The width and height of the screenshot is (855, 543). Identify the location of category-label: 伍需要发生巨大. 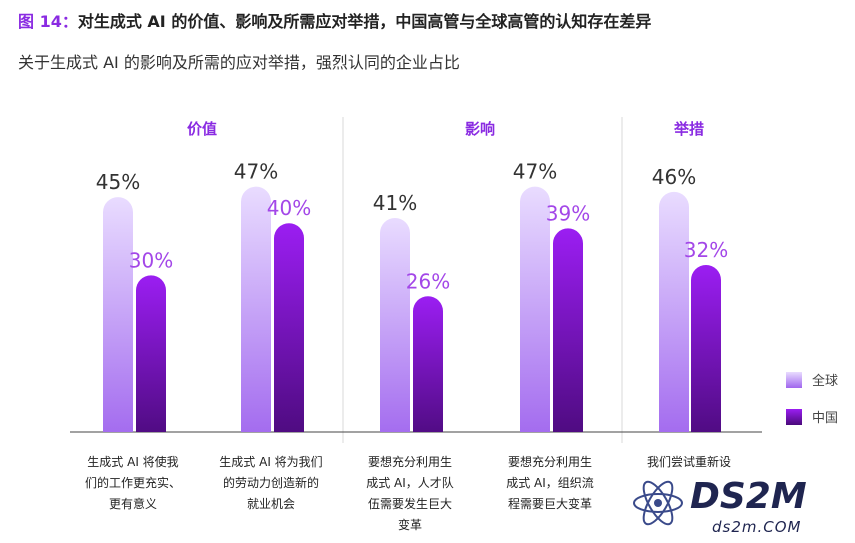
(410, 503).